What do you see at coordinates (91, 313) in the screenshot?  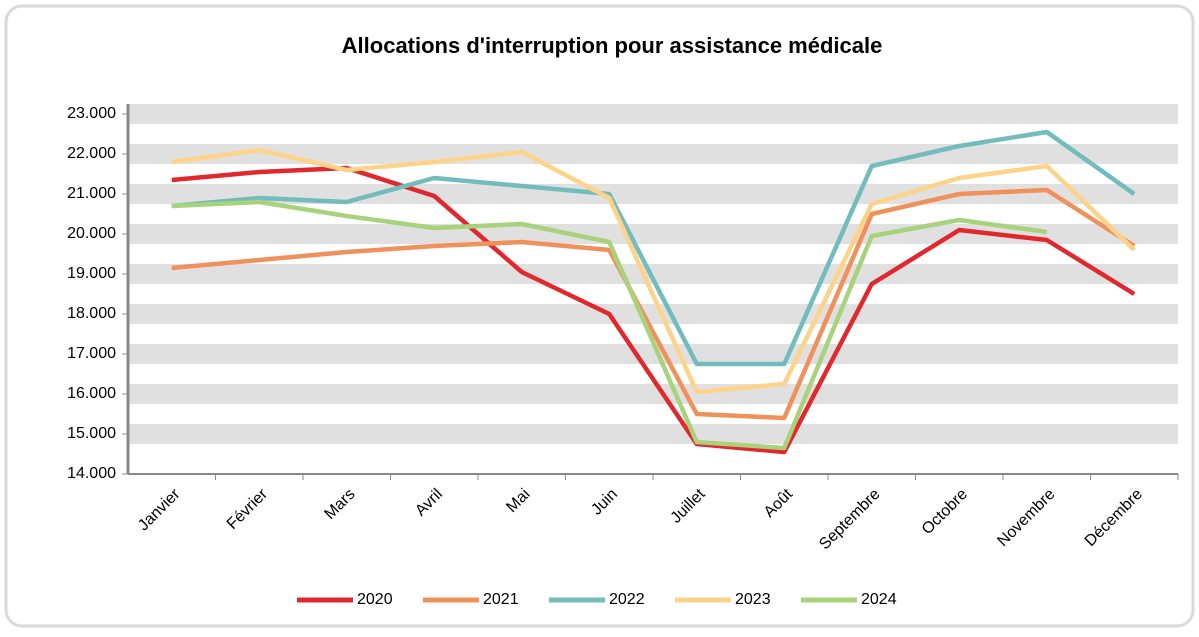 I see `y-tick-label: 18.000` at bounding box center [91, 313].